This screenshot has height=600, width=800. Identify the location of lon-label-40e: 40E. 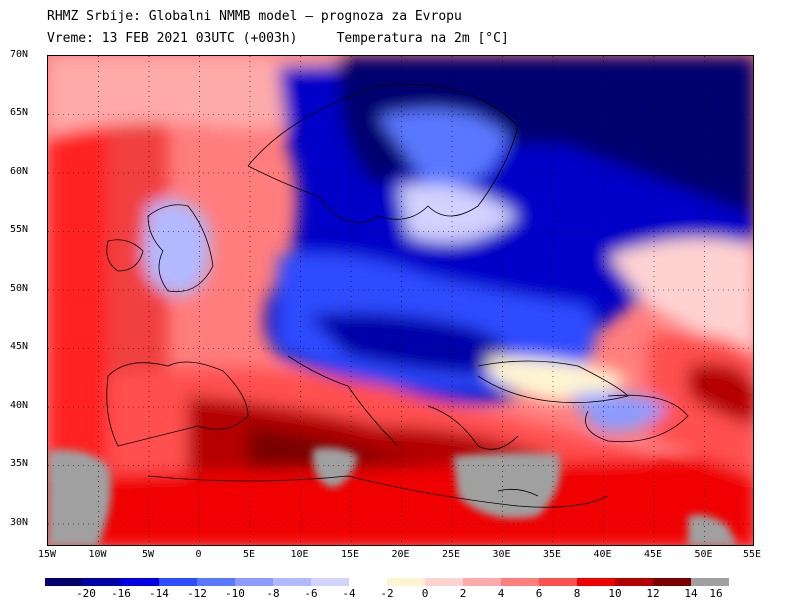
(602, 554).